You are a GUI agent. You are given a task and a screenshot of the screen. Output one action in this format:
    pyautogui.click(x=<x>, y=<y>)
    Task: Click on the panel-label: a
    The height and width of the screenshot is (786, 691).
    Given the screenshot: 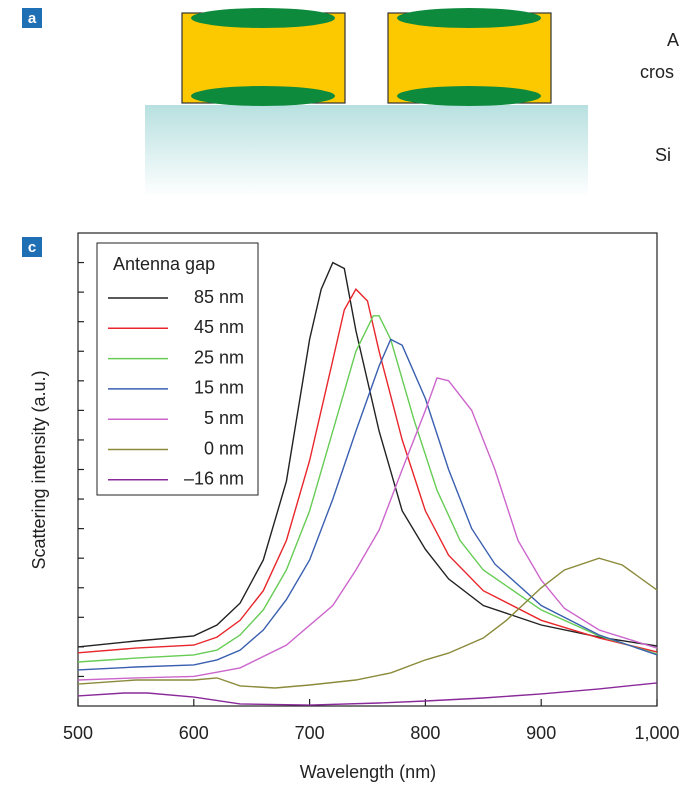 What is the action you would take?
    pyautogui.click(x=32, y=18)
    